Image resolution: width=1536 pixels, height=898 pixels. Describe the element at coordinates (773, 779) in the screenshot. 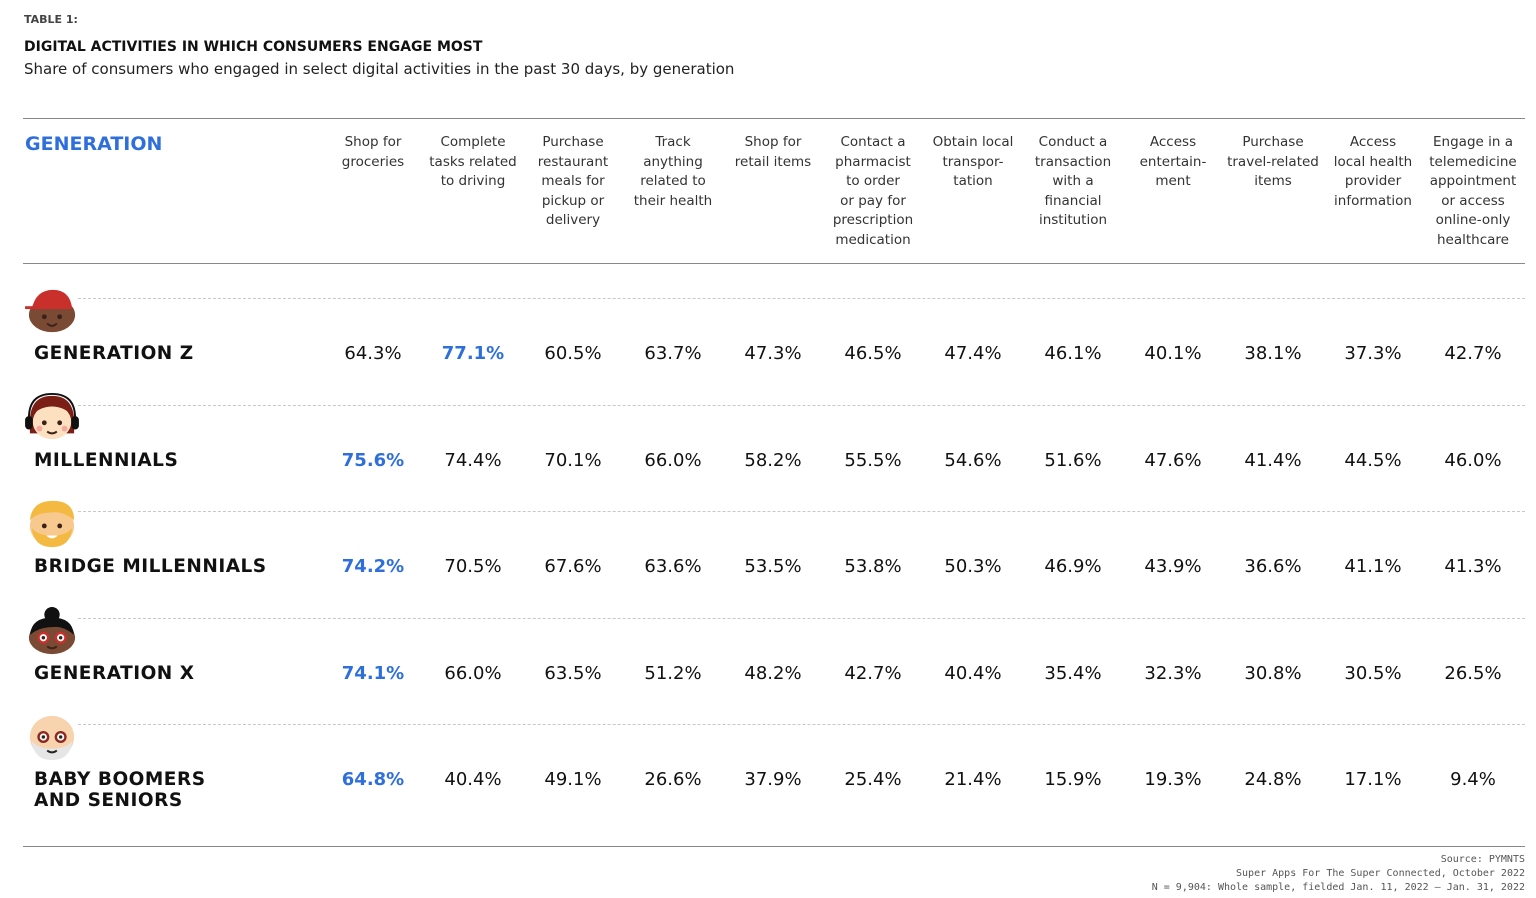

I see `table-cell: 37.9%` at that location.